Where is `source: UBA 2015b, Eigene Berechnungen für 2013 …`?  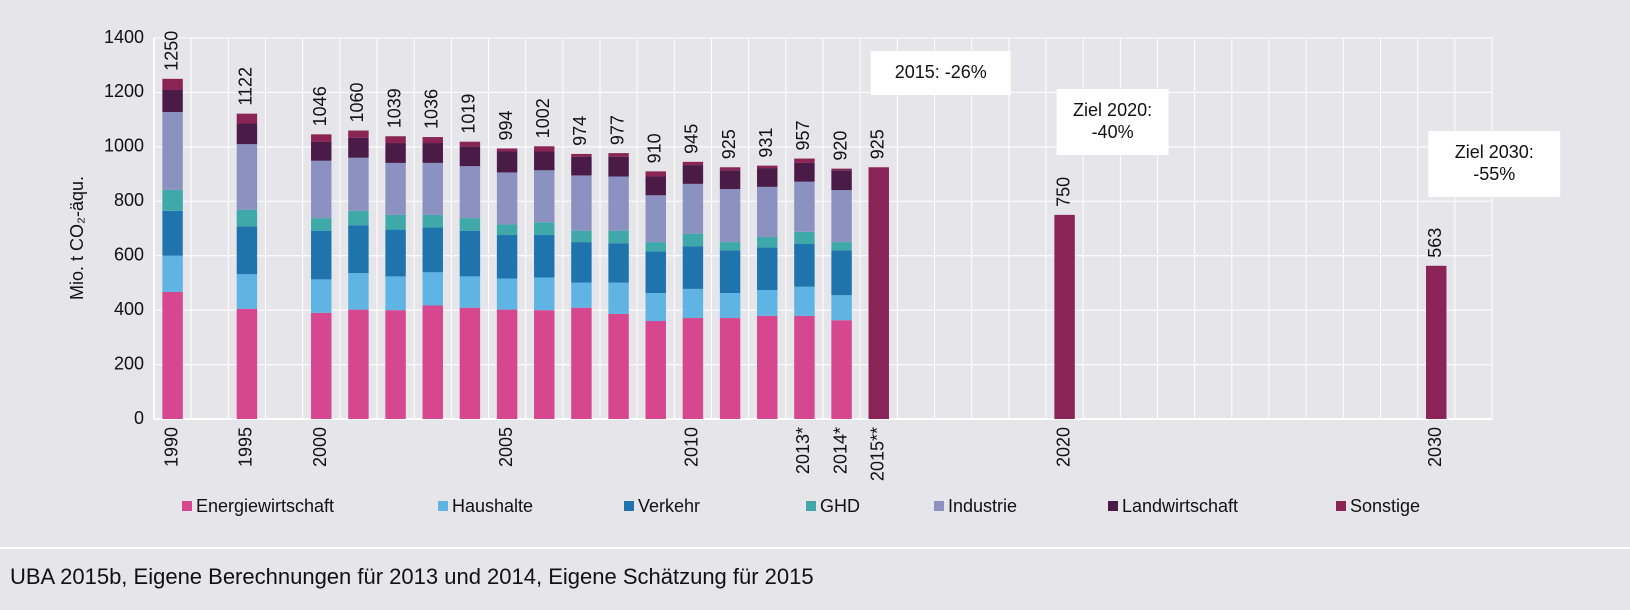 source: UBA 2015b, Eigene Berechnungen für 2013 … is located at coordinates (412, 576).